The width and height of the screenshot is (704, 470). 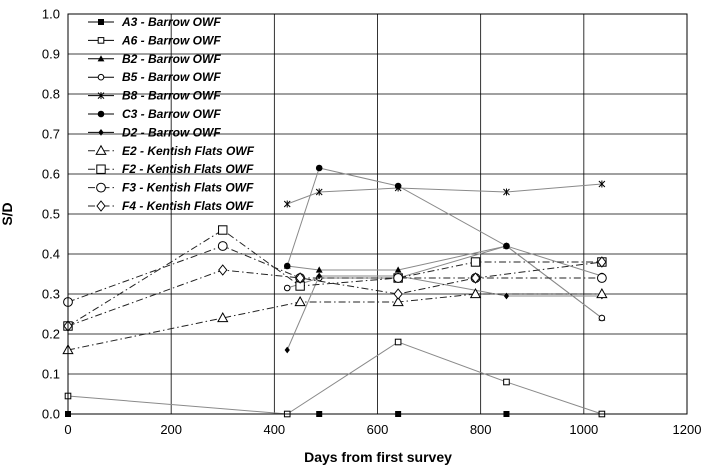 I want to click on legend-entry: C3 - Barrow OWF, so click(x=154, y=114).